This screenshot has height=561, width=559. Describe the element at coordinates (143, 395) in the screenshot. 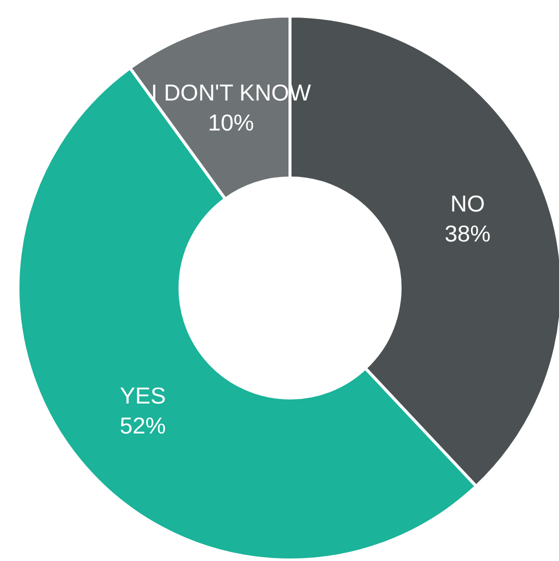

I see `slice-label: YES` at that location.